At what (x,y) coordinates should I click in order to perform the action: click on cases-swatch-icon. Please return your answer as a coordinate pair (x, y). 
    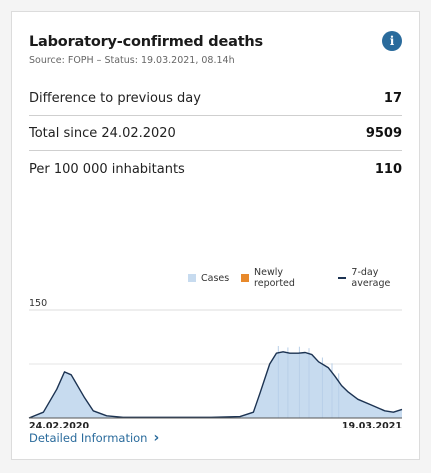
    Looking at the image, I should click on (192, 278).